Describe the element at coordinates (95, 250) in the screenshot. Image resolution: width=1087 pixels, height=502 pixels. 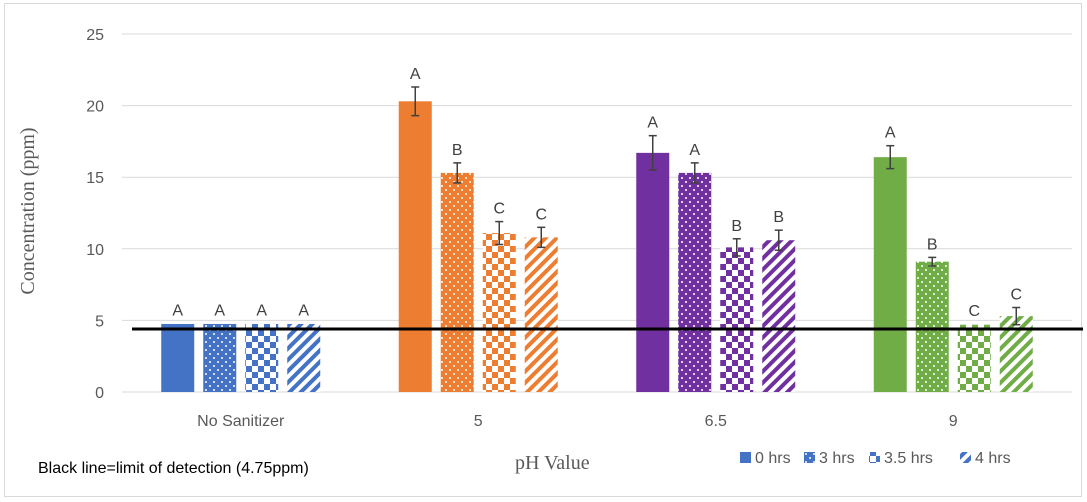
I see `y-tick-label: 10` at that location.